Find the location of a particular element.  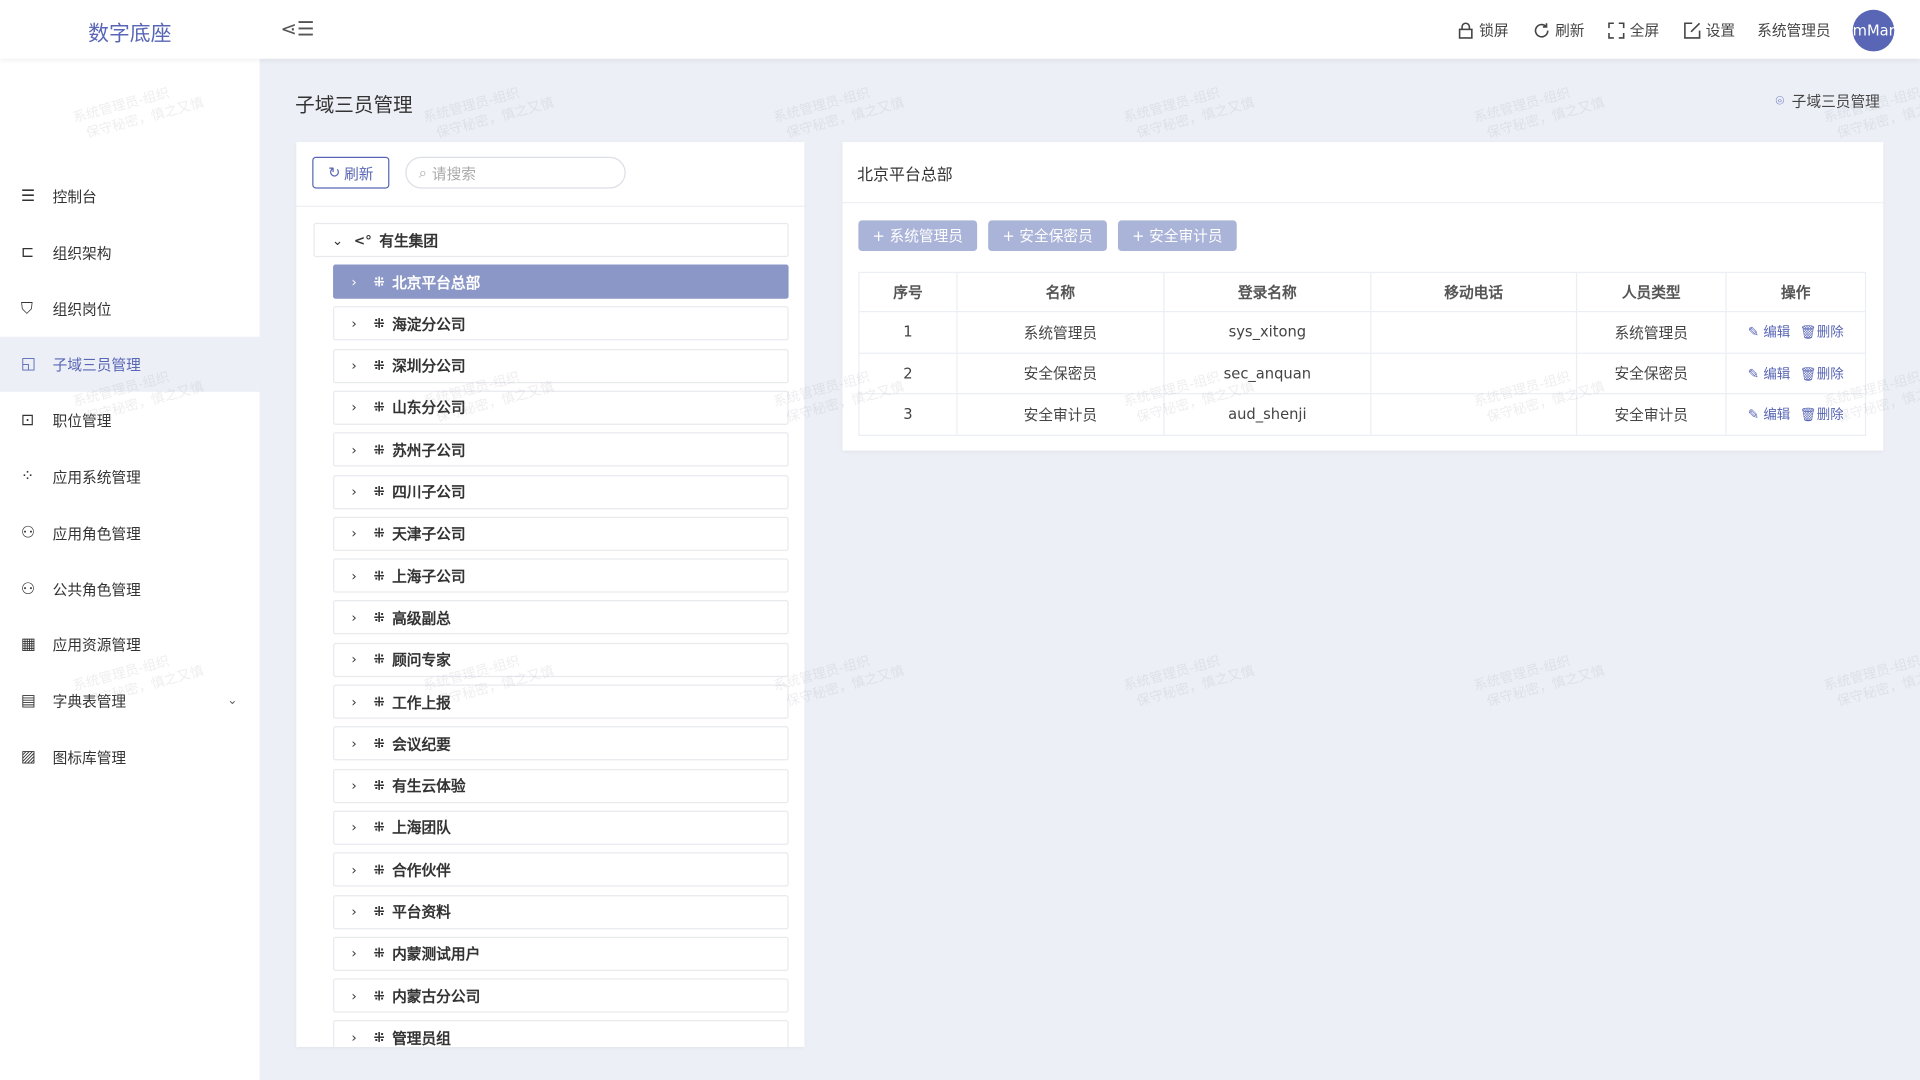

tree-search-input: ⌕ 请搜索 is located at coordinates (515, 172).